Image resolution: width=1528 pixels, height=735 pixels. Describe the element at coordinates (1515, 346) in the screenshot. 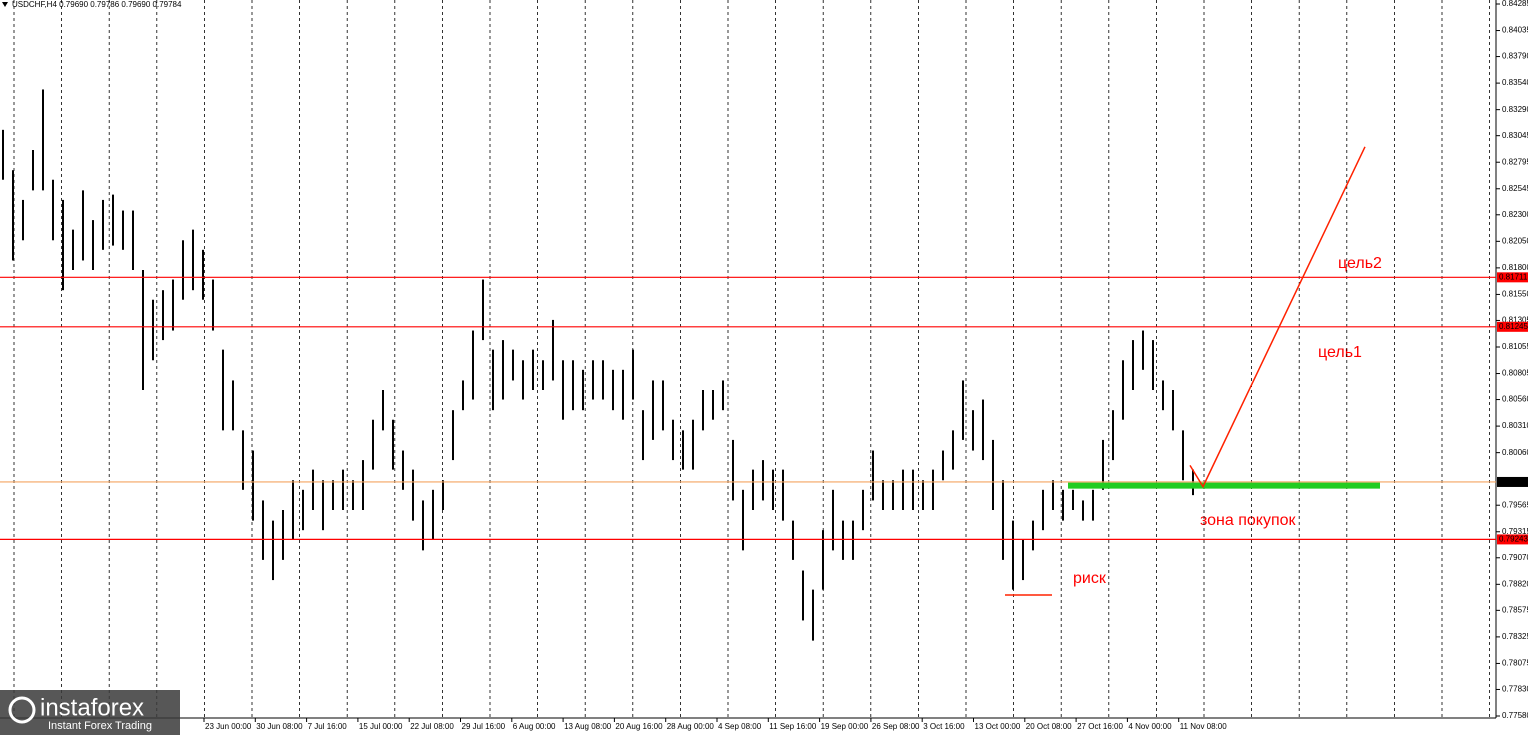

I see `y-tick-label: 0.81055` at that location.